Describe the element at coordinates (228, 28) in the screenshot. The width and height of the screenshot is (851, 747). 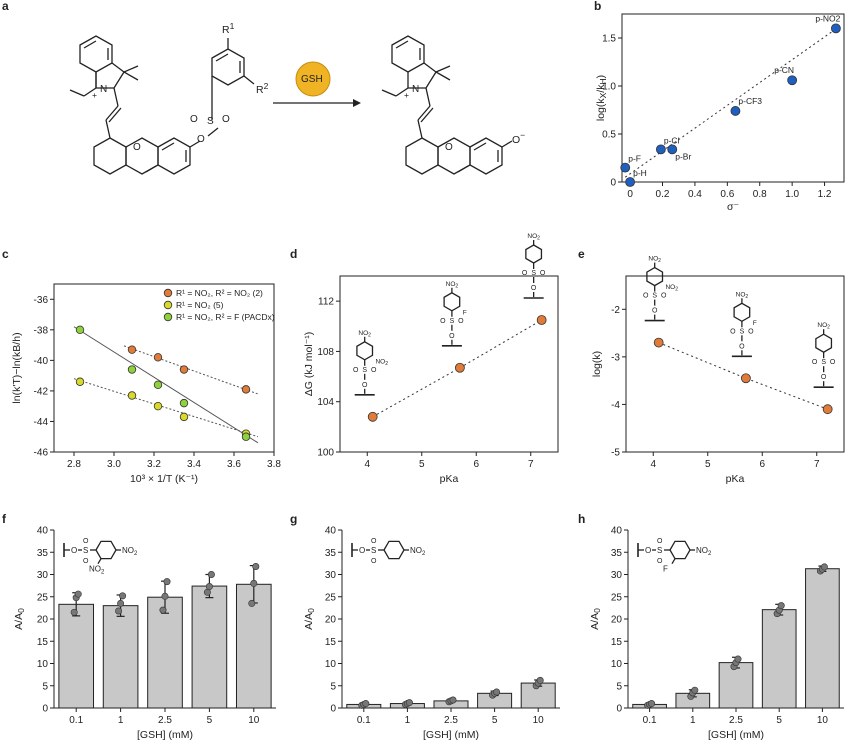
I see `r1-label: R1` at that location.